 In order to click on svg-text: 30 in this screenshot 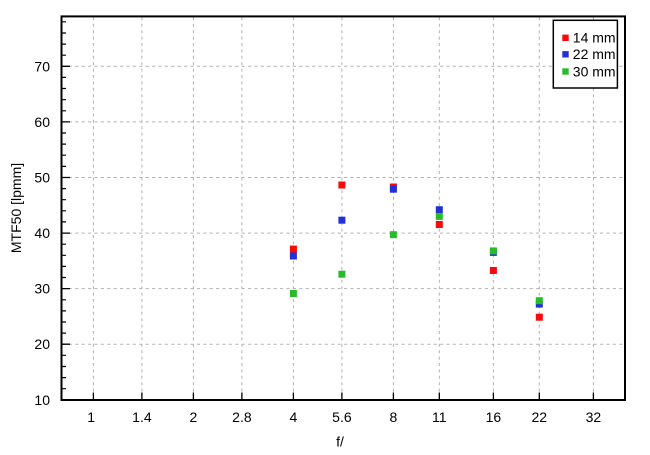, I will do `click(42, 289)`.